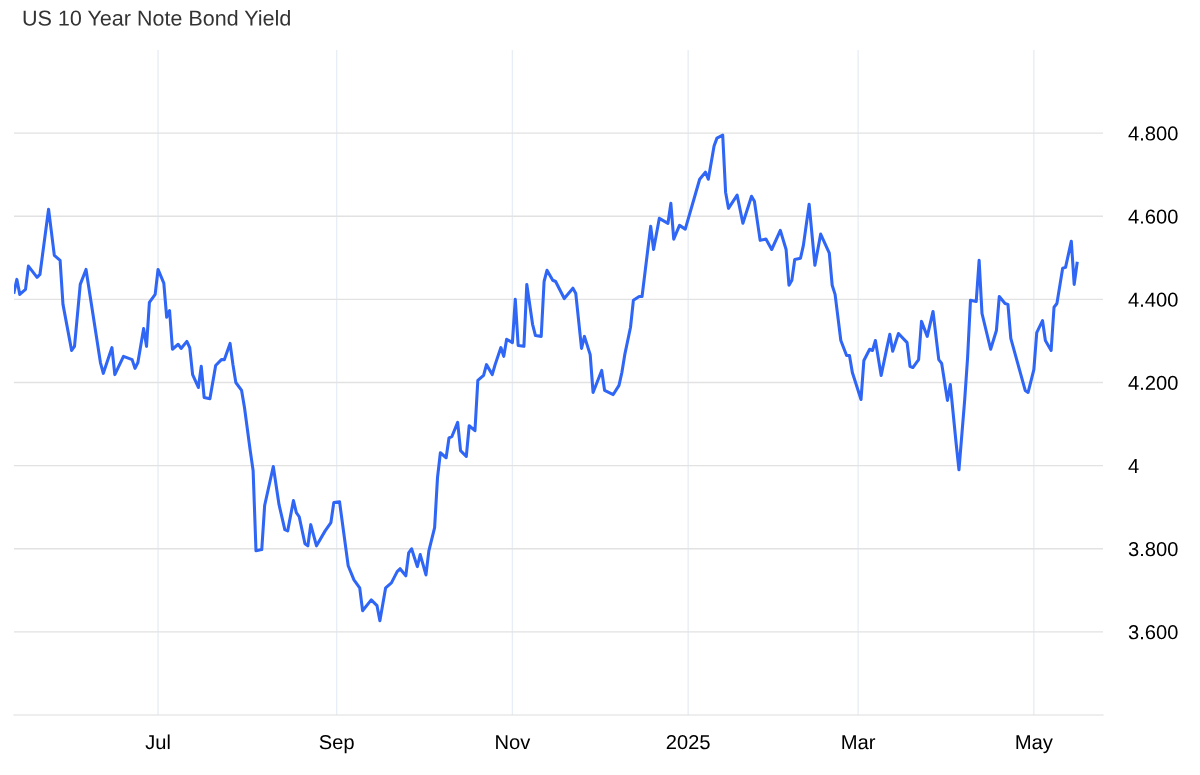 The width and height of the screenshot is (1200, 775). What do you see at coordinates (859, 742) in the screenshot?
I see `x-tick-label: Mar` at bounding box center [859, 742].